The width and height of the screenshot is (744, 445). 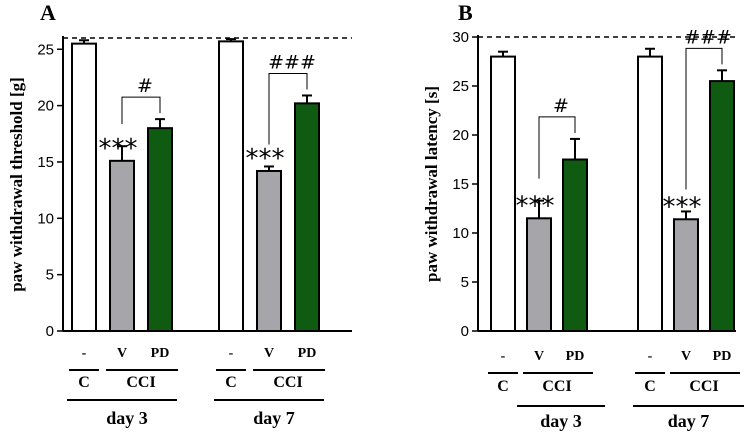 What do you see at coordinates (16, 184) in the screenshot?
I see `y-axis-label: paw withdrawal threshold [g]` at bounding box center [16, 184].